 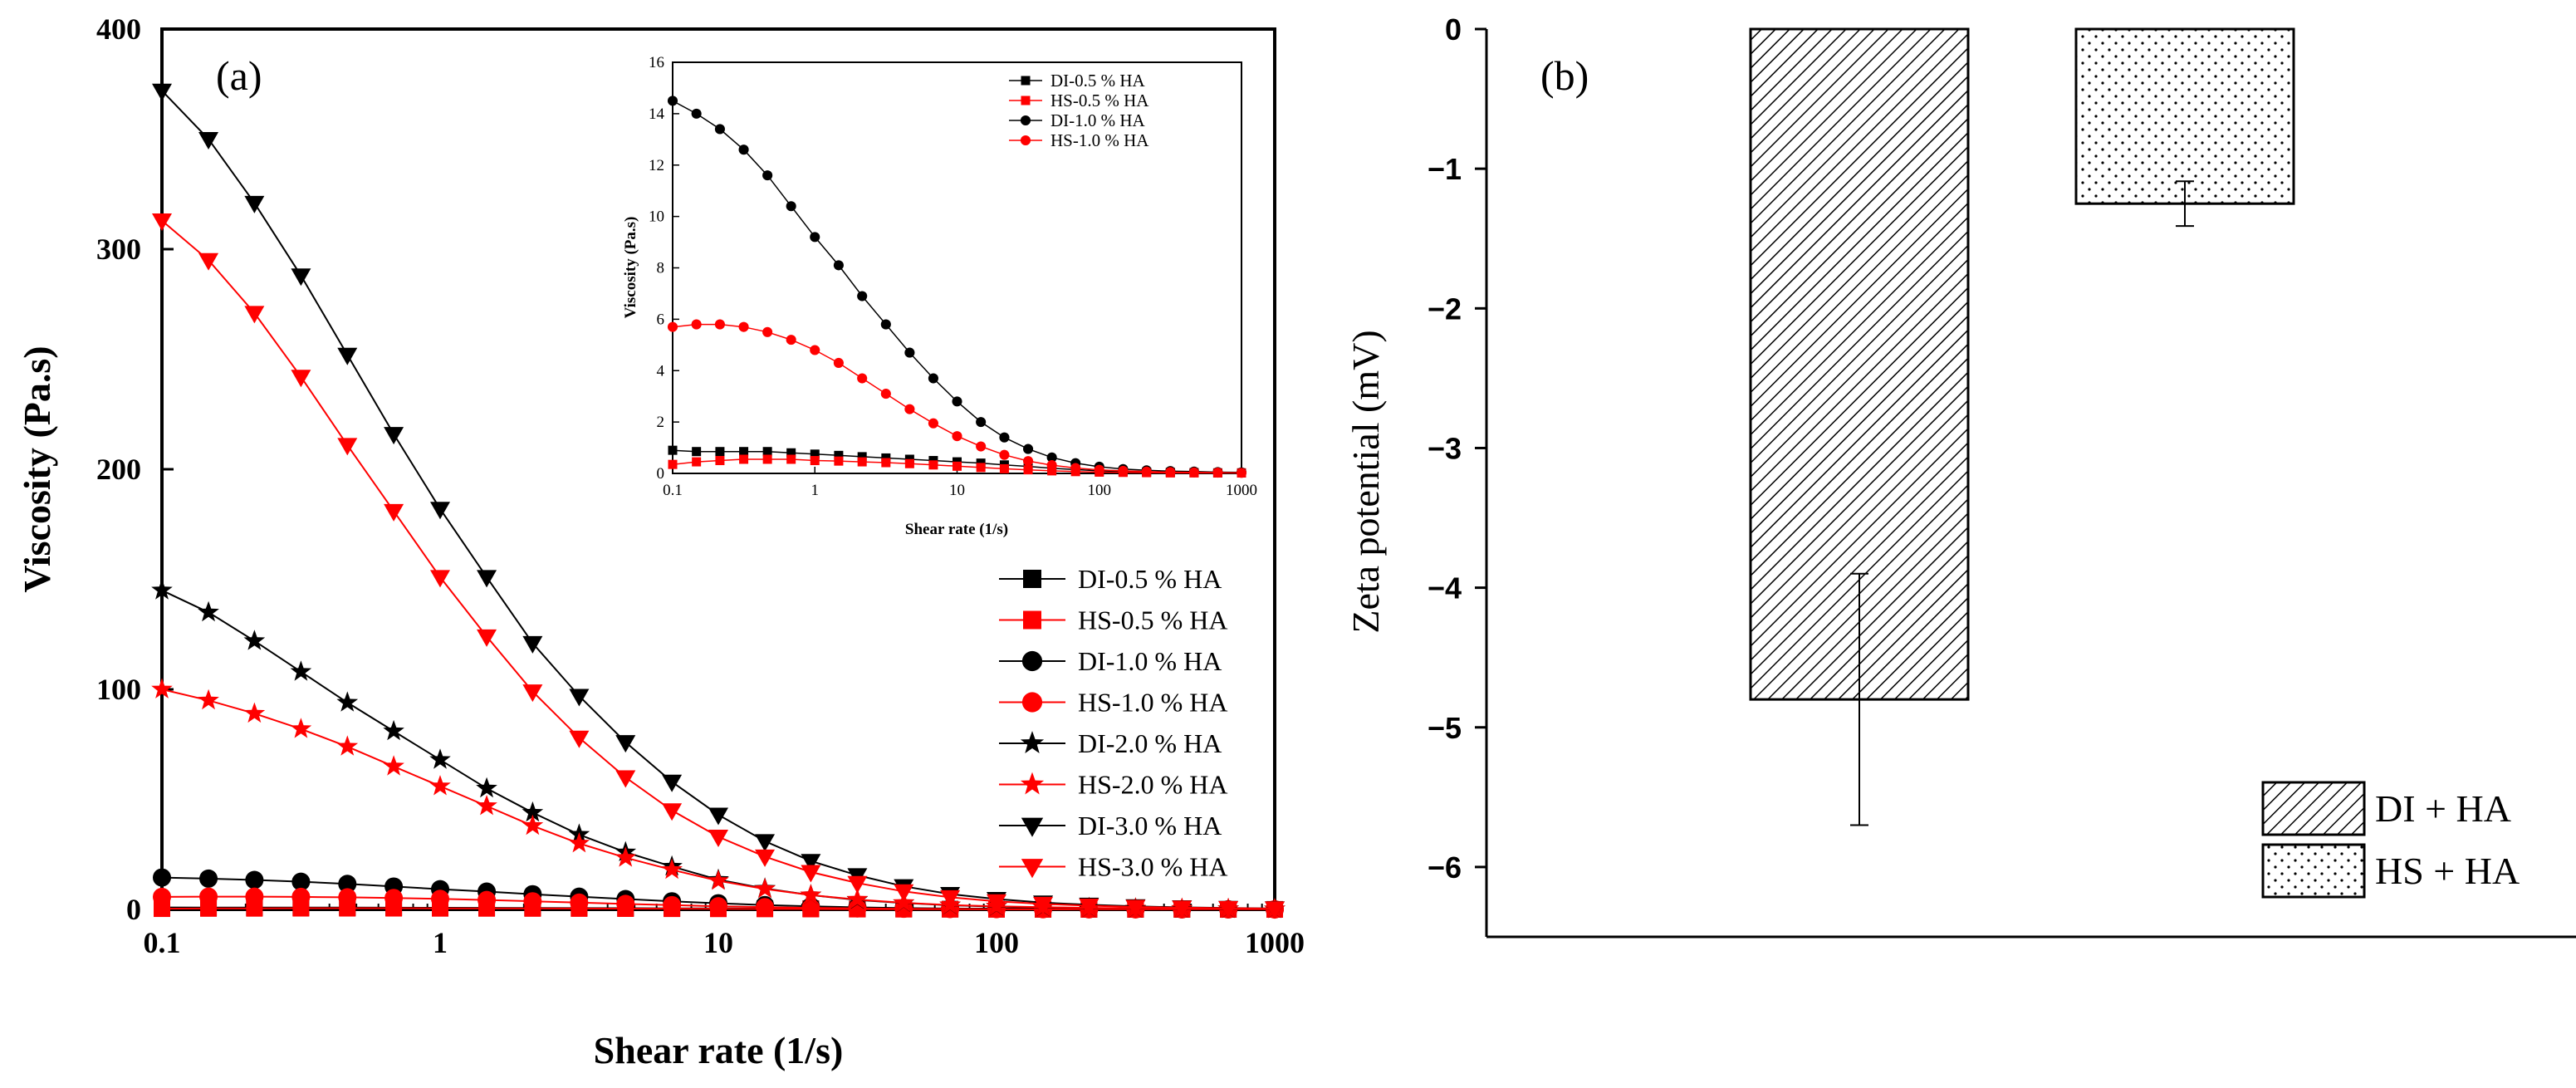 What do you see at coordinates (718, 942) in the screenshot?
I see `x-tick-label: 10` at bounding box center [718, 942].